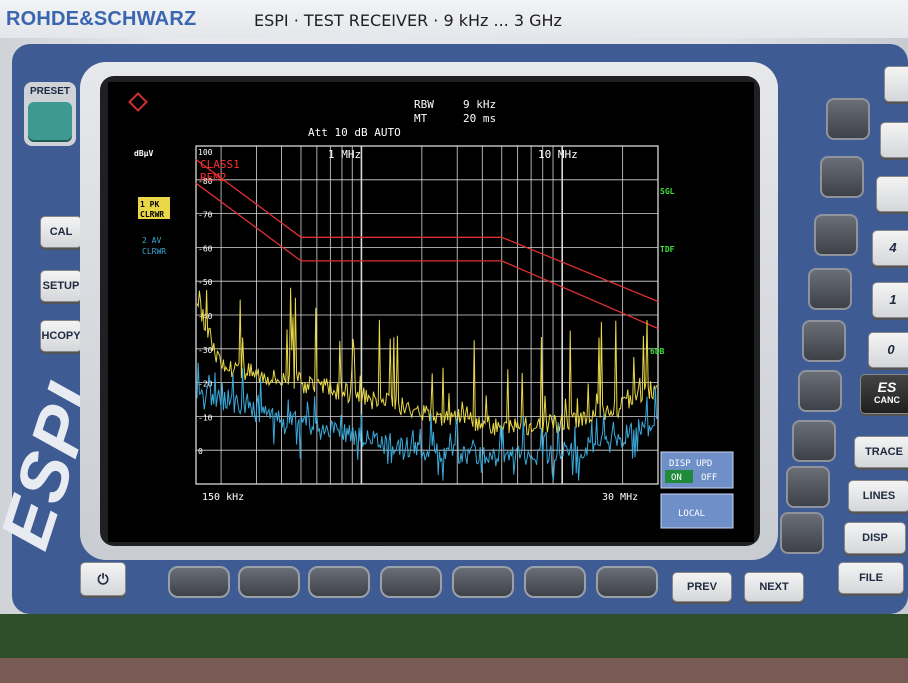  I want to click on cal-label: CAL, so click(61, 232).